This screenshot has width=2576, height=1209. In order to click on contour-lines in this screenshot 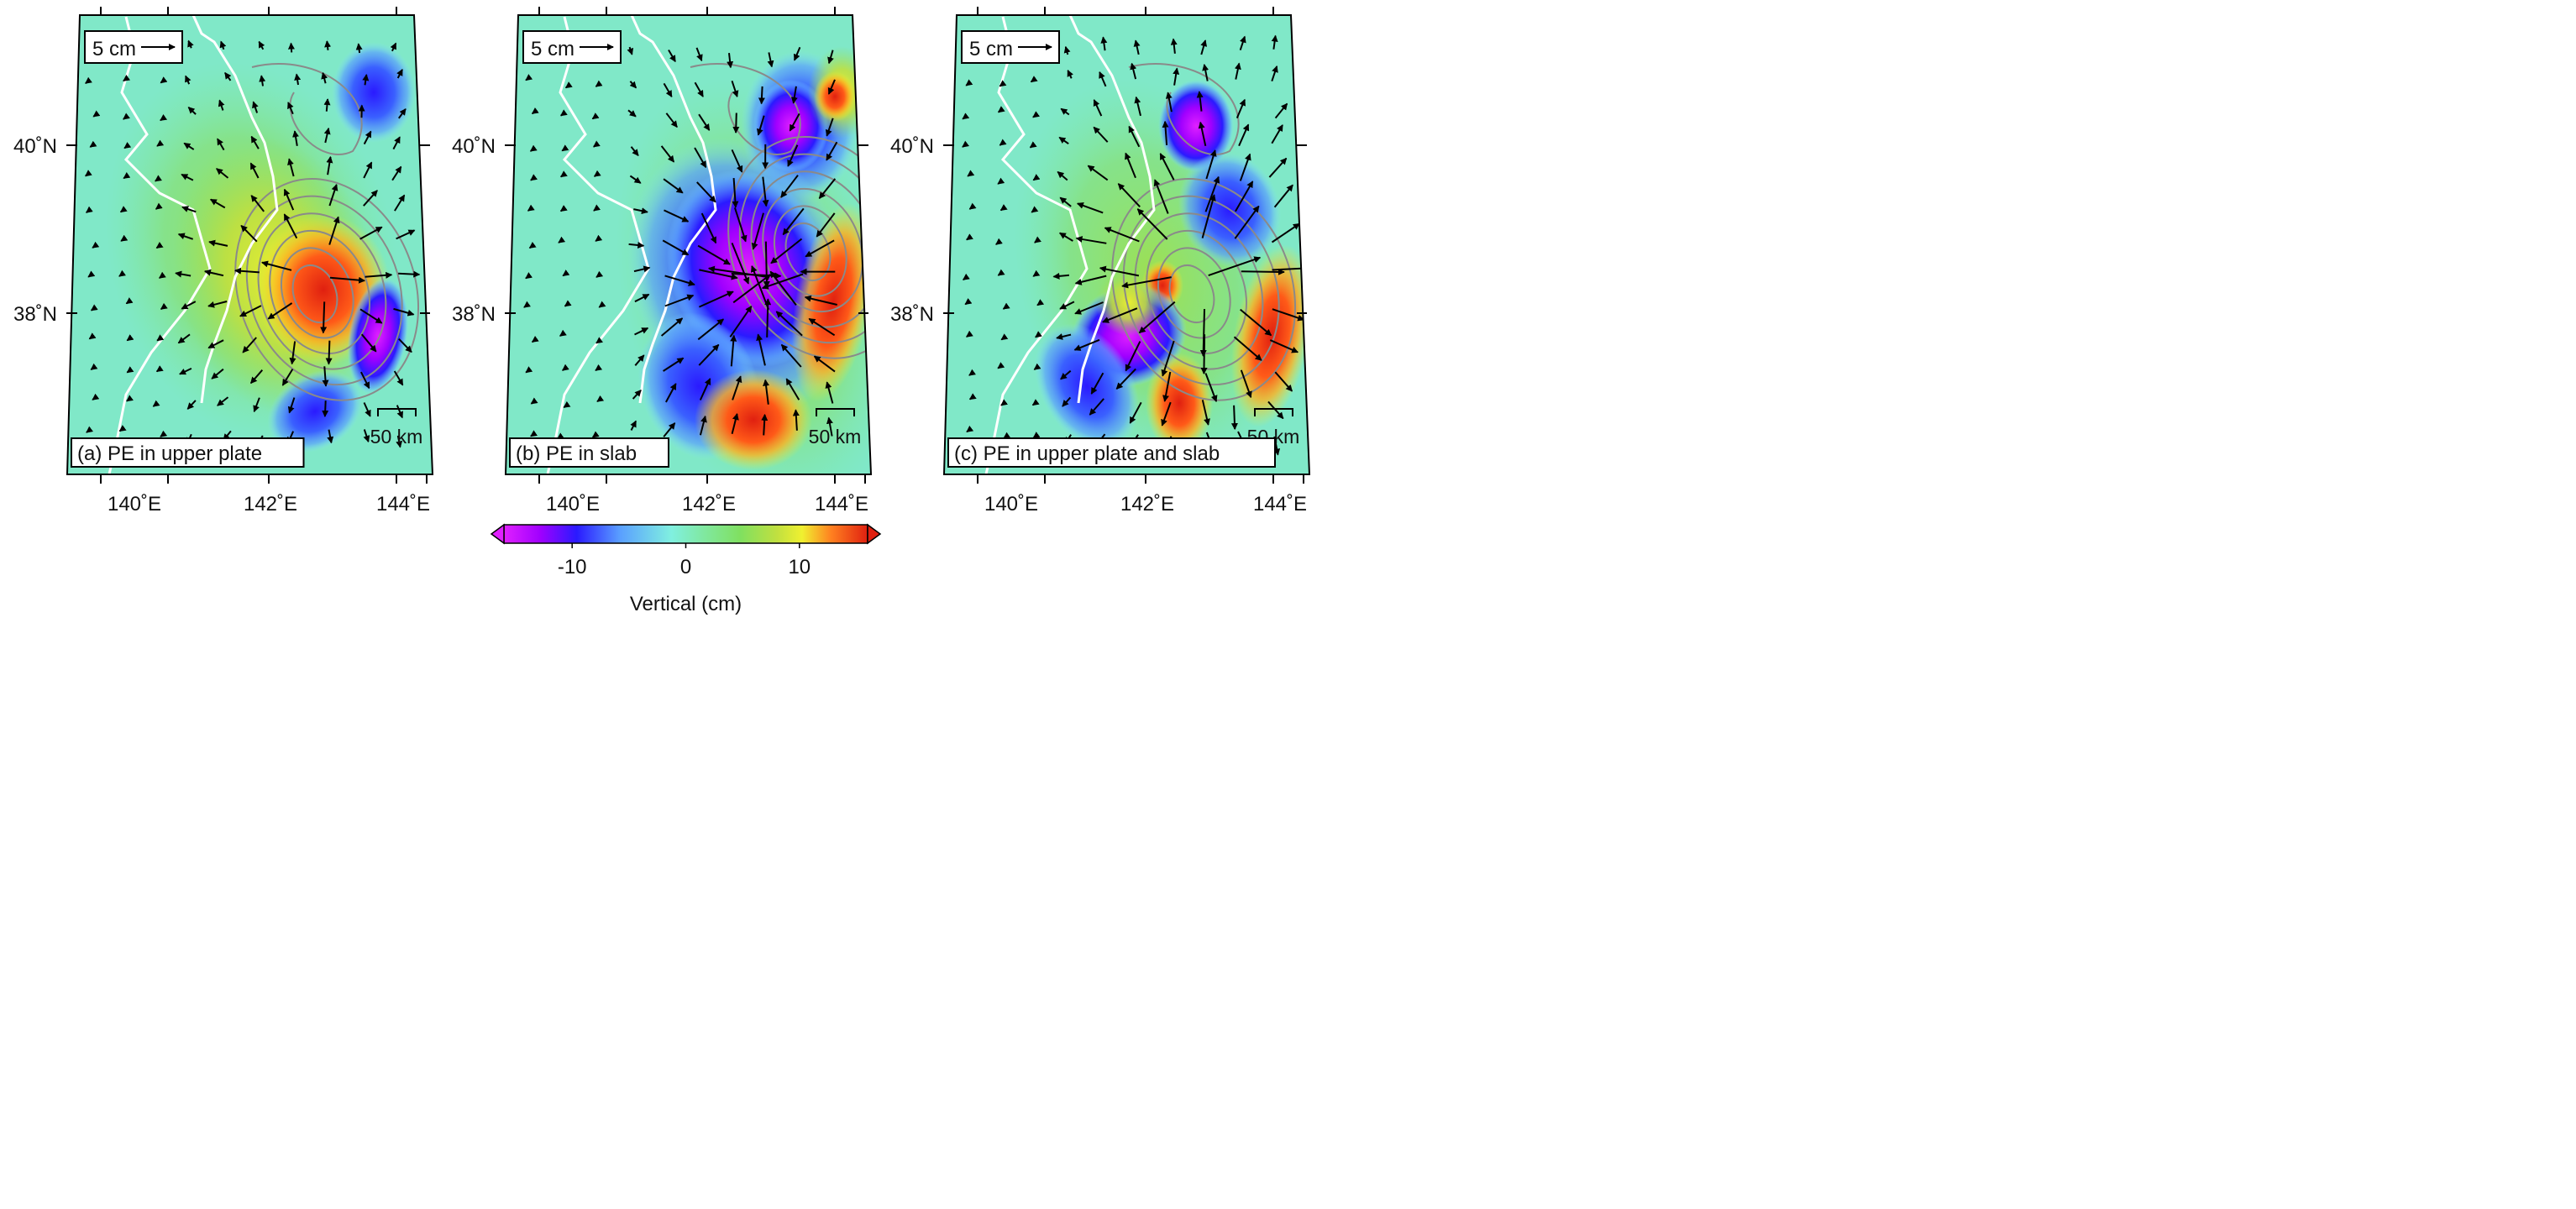, I will do `click(1204, 232)`.